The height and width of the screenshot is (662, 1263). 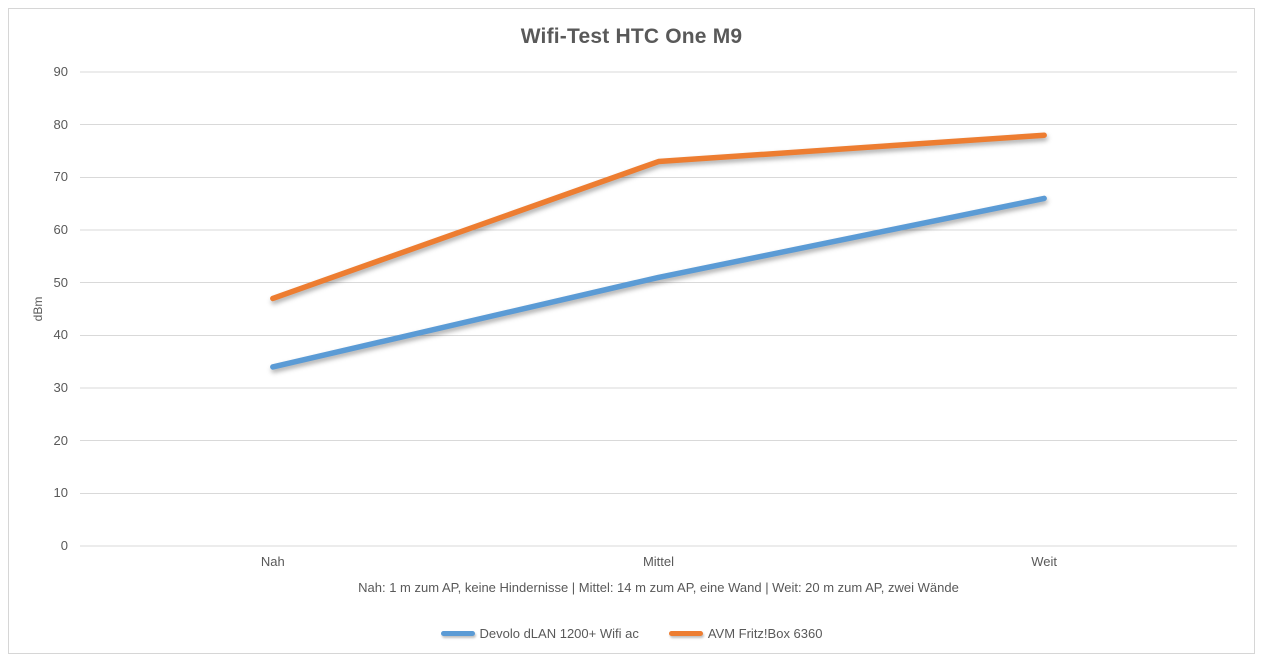 I want to click on chart-title: Wifi-Test HTC One M9, so click(x=631, y=36).